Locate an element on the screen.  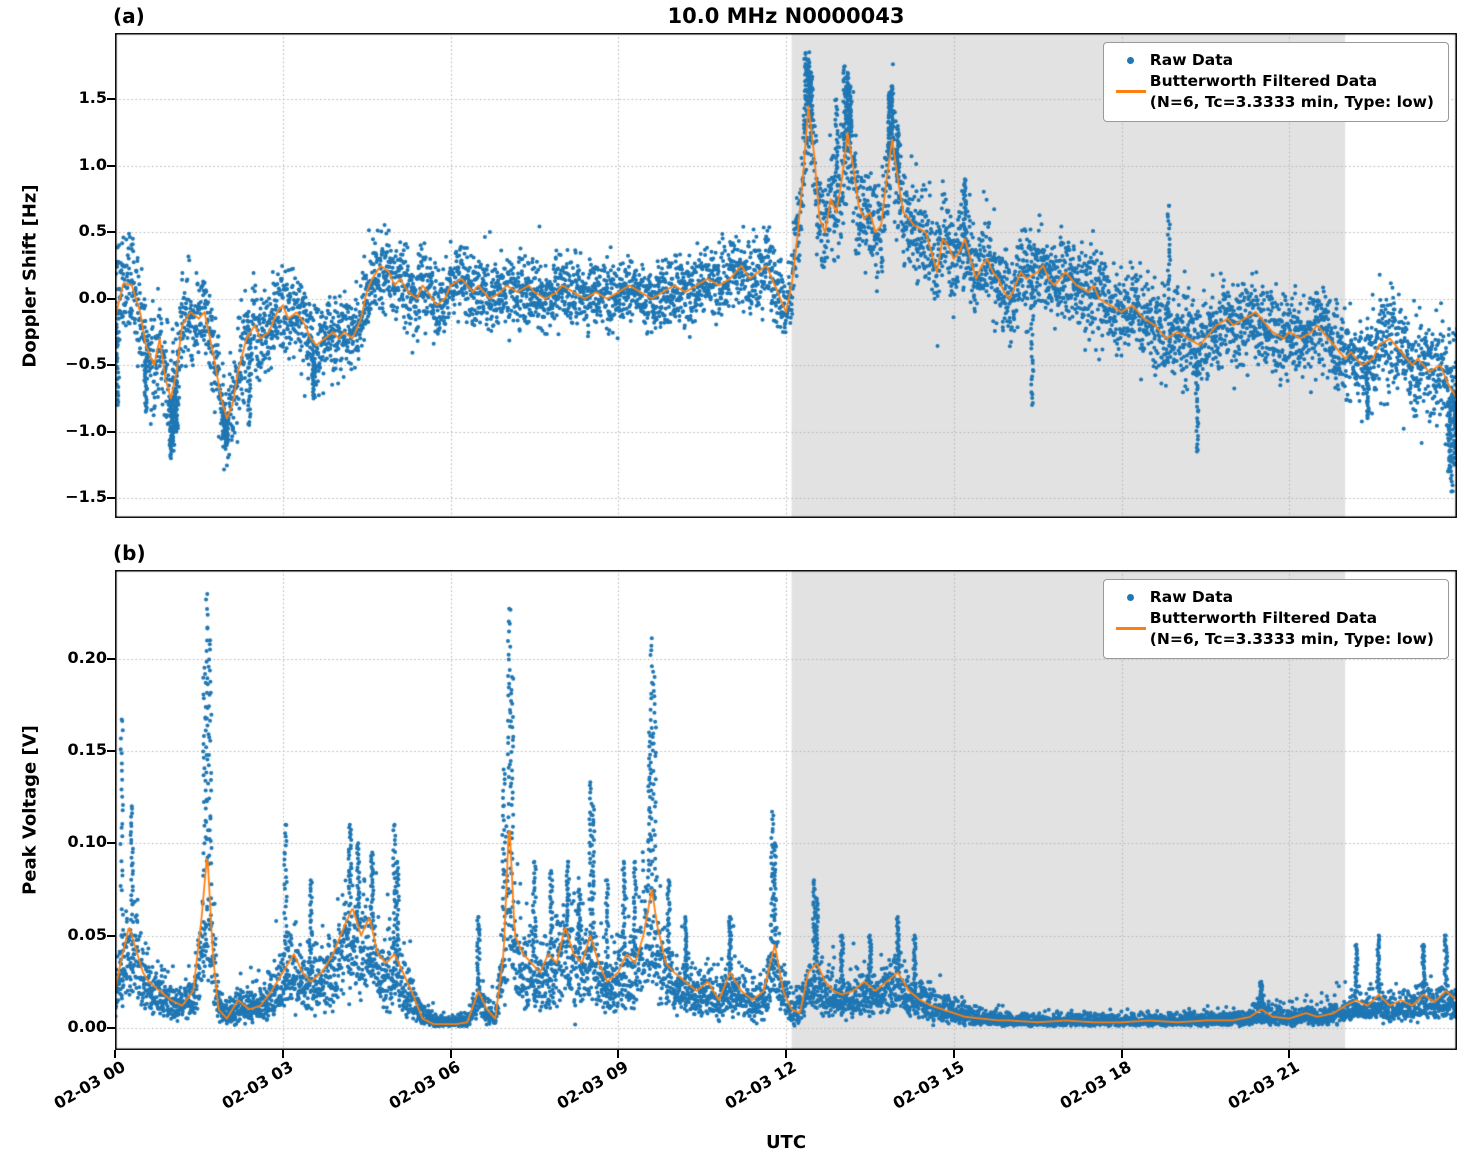
y-tick-label: 0.20 is located at coordinates (87, 657).